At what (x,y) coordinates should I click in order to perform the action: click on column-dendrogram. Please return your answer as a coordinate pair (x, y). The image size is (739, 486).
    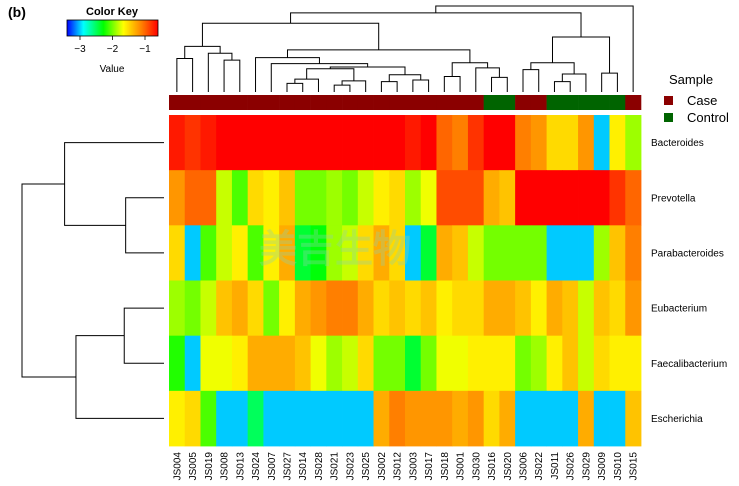
    Looking at the image, I should click on (405, 48).